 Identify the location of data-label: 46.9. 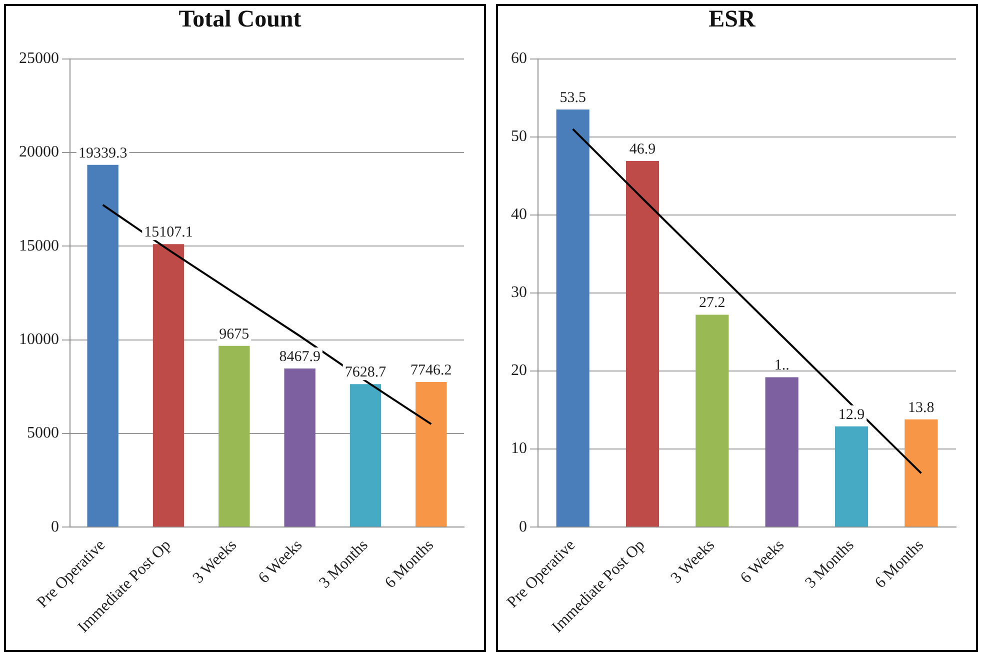
(642, 149).